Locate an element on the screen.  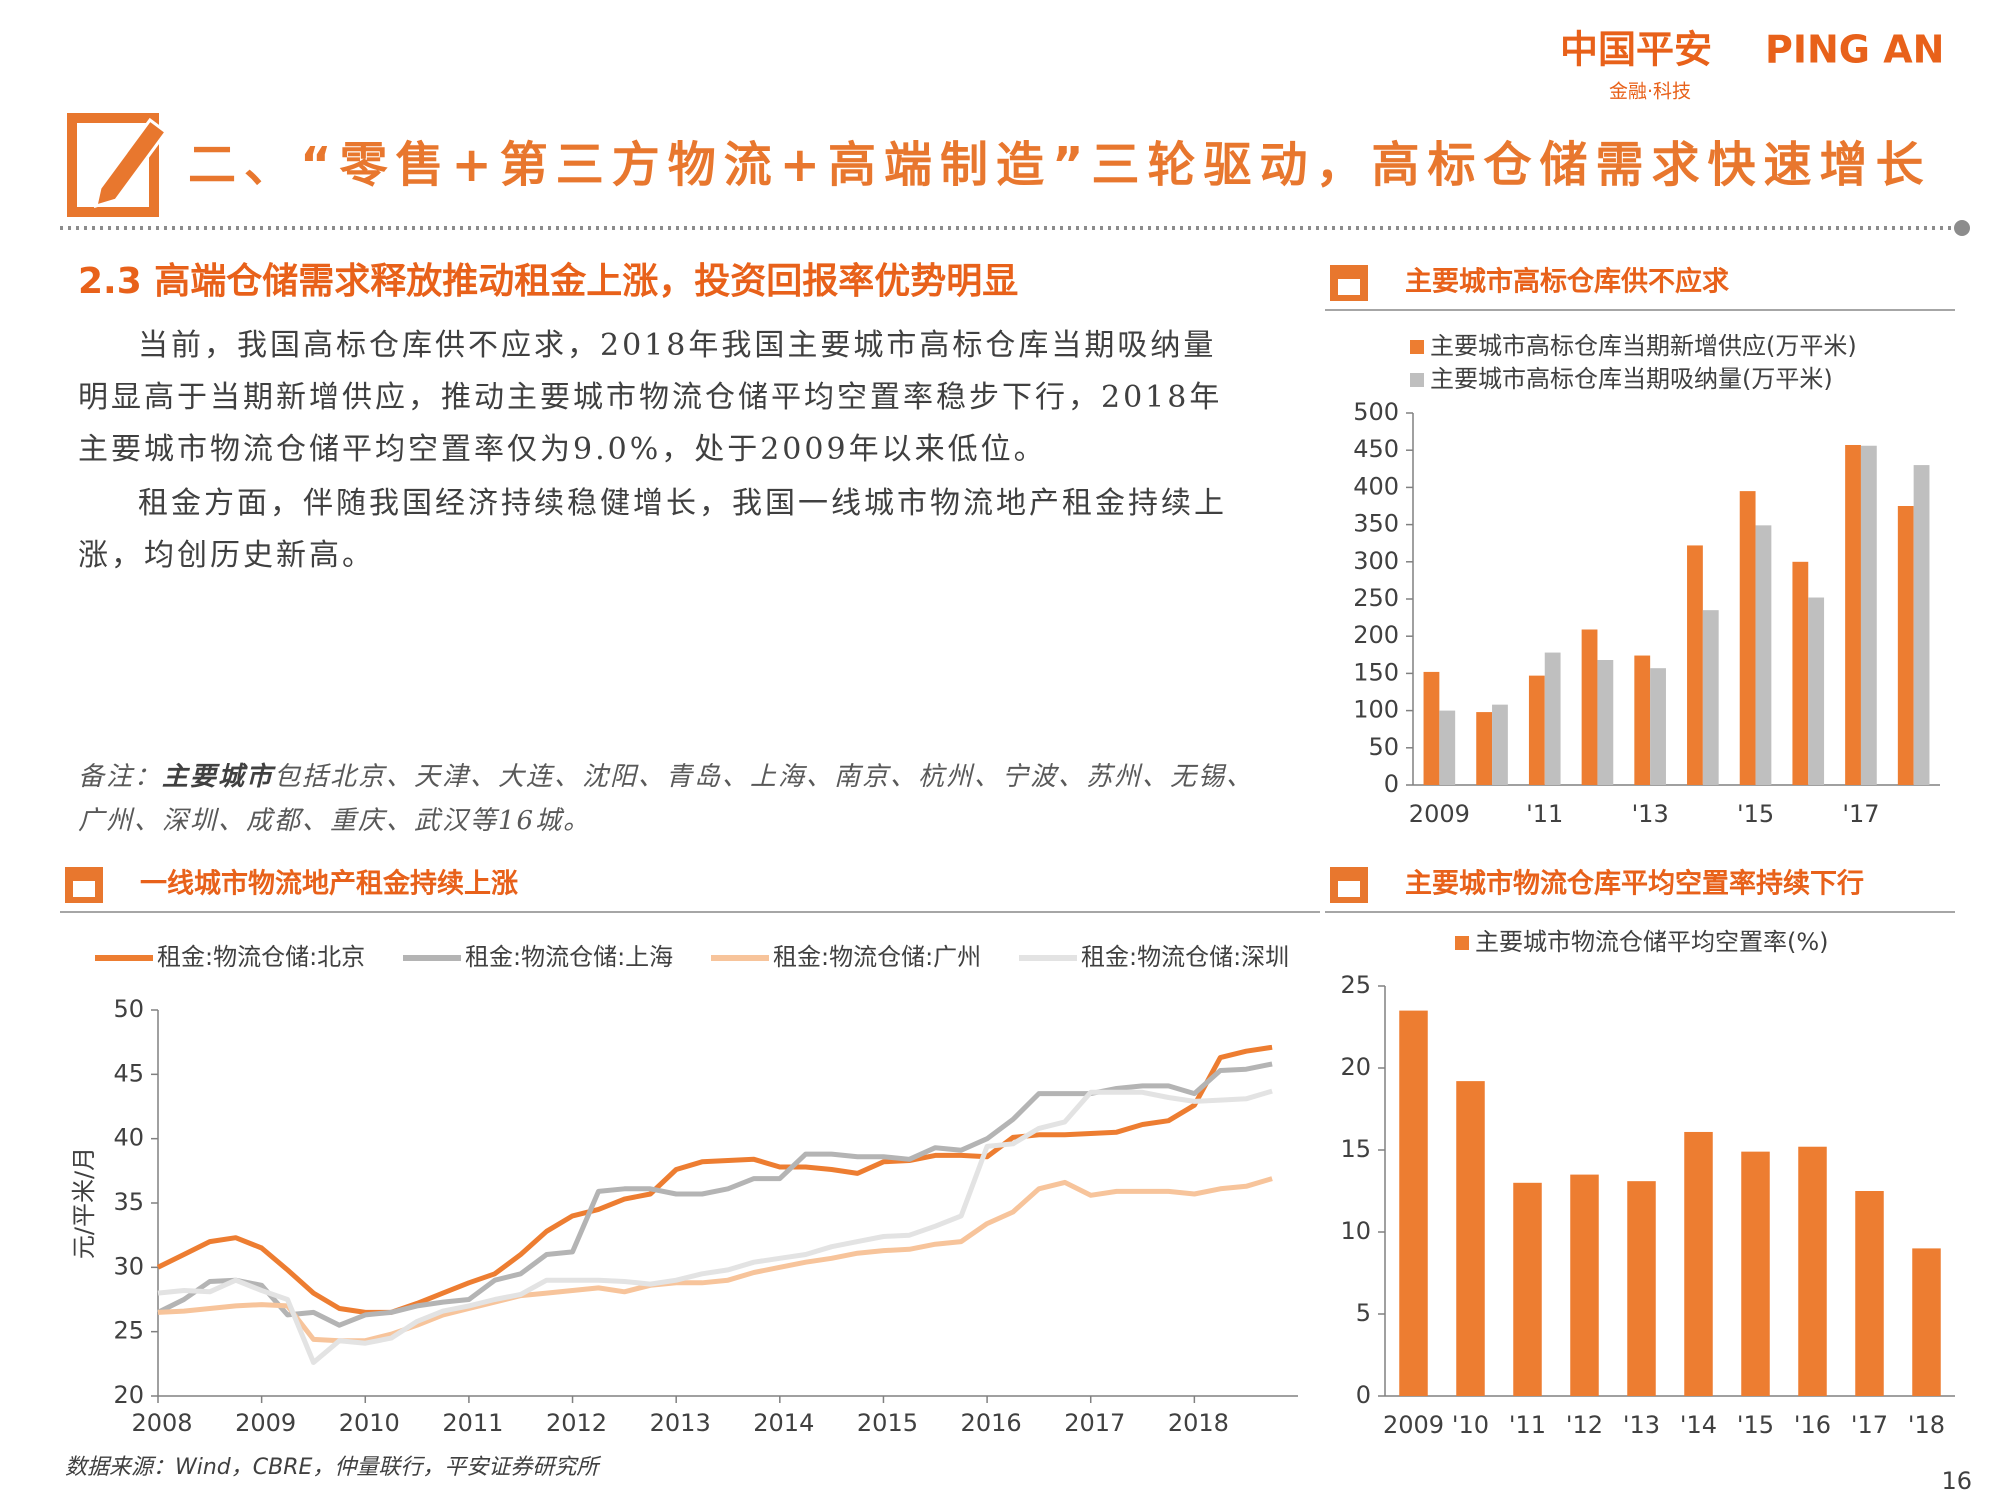
y-axis-label: 元/平米/月 is located at coordinates (84, 1203).